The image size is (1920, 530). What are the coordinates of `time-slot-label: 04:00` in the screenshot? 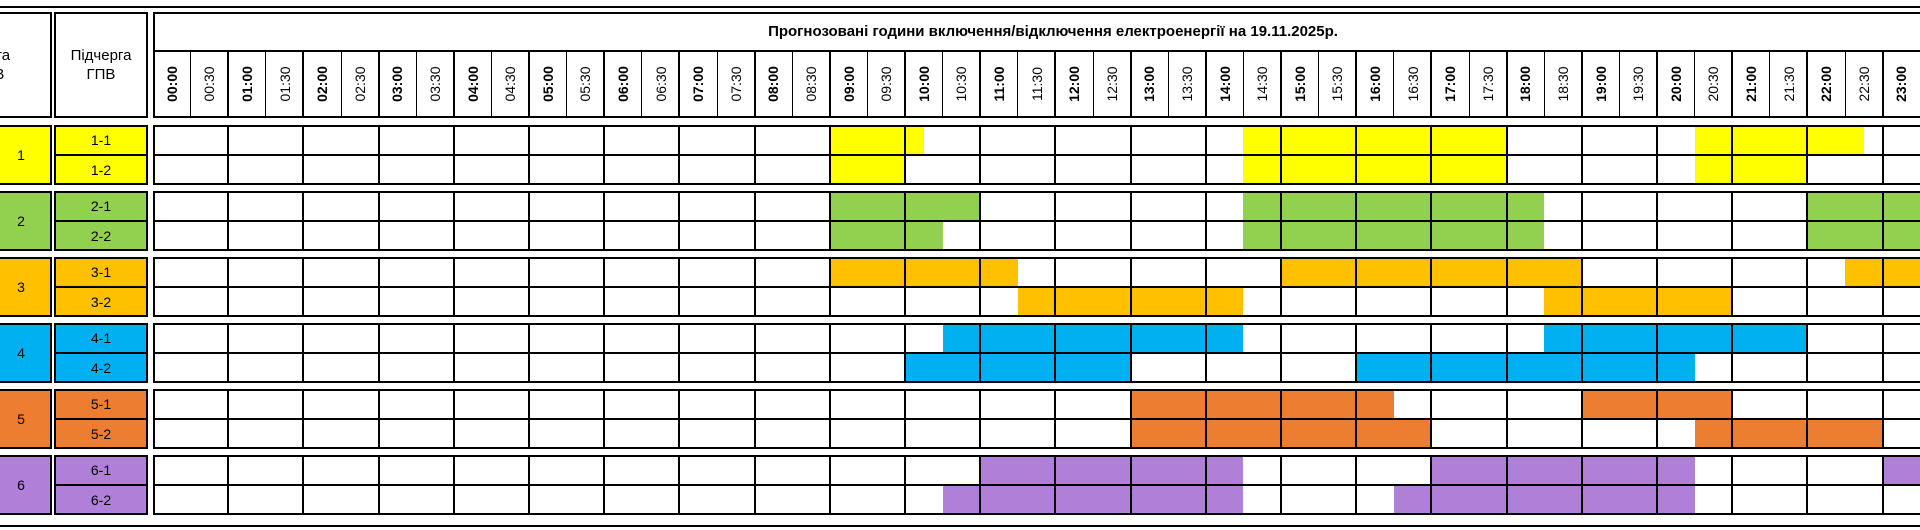 It's located at (472, 84).